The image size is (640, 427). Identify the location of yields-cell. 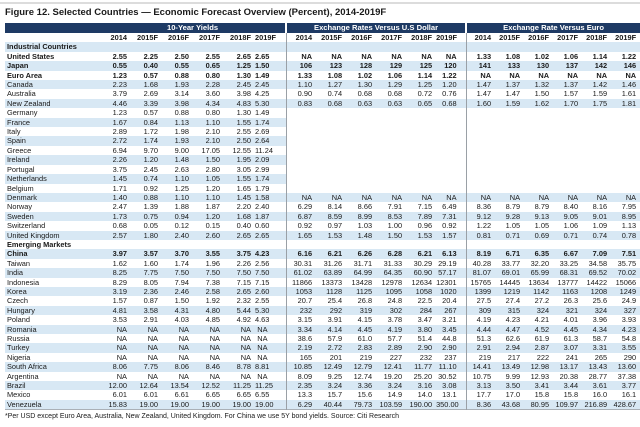
(177, 244).